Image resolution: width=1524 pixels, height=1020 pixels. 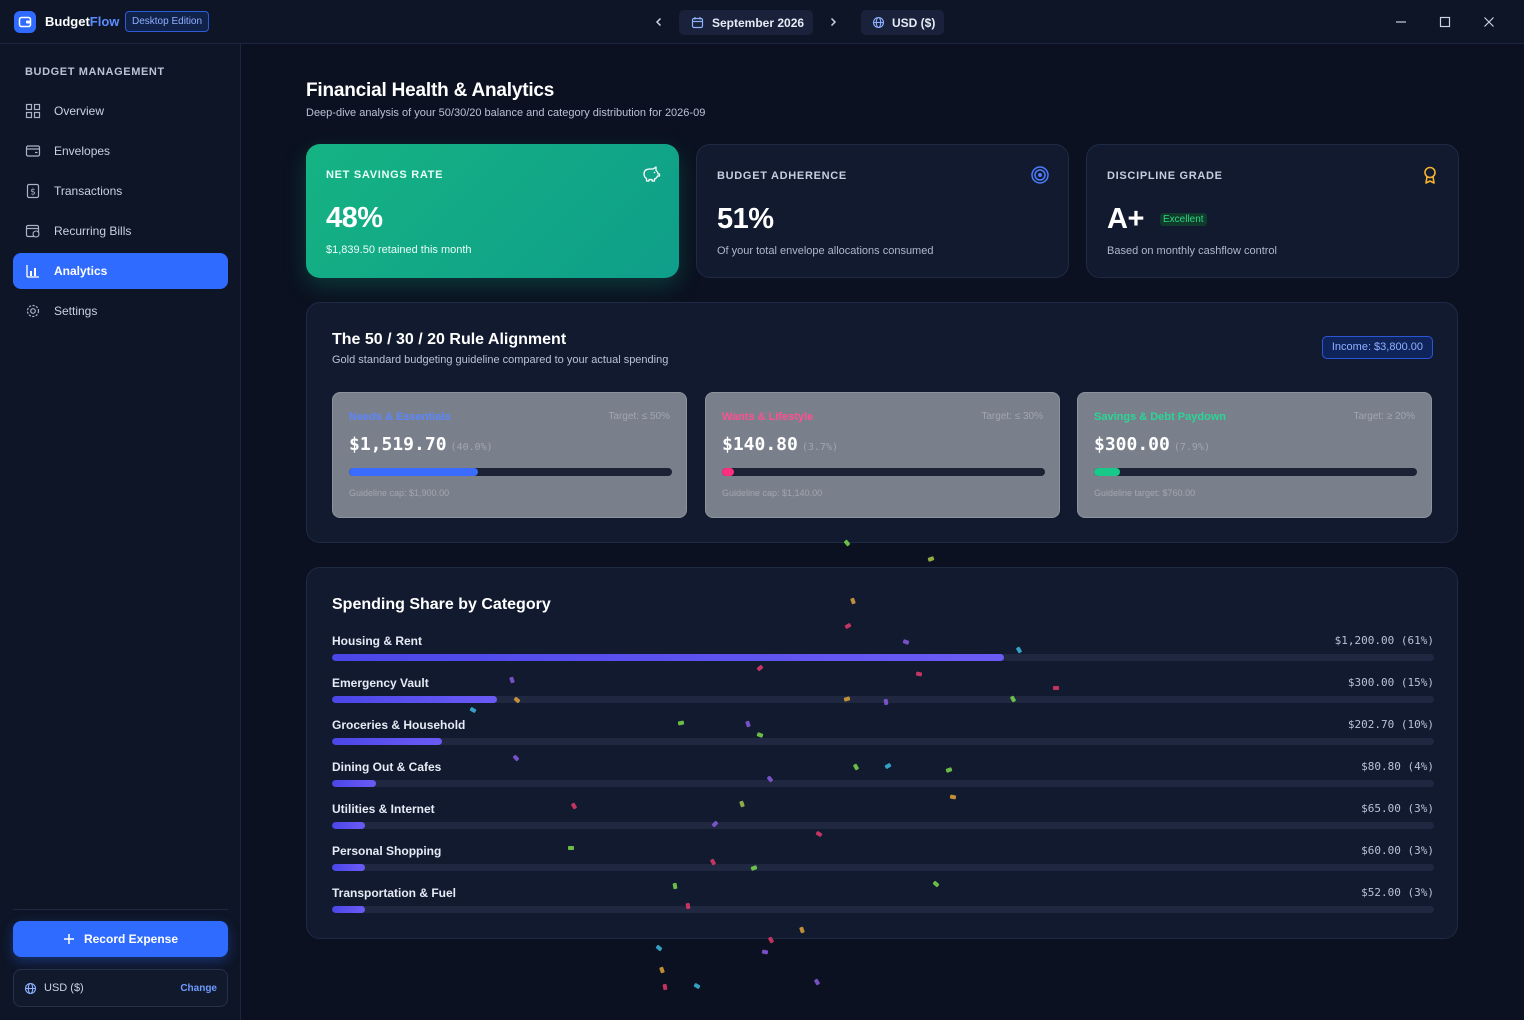 I want to click on category-name: Groceries & Household, so click(x=399, y=725).